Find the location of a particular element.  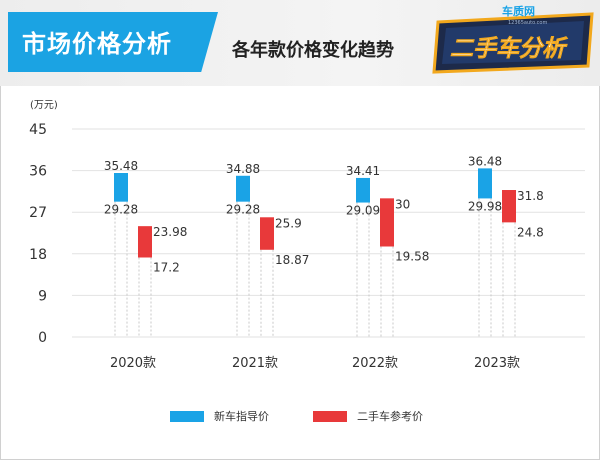

y-tick-label-1: 9 is located at coordinates (42, 296).